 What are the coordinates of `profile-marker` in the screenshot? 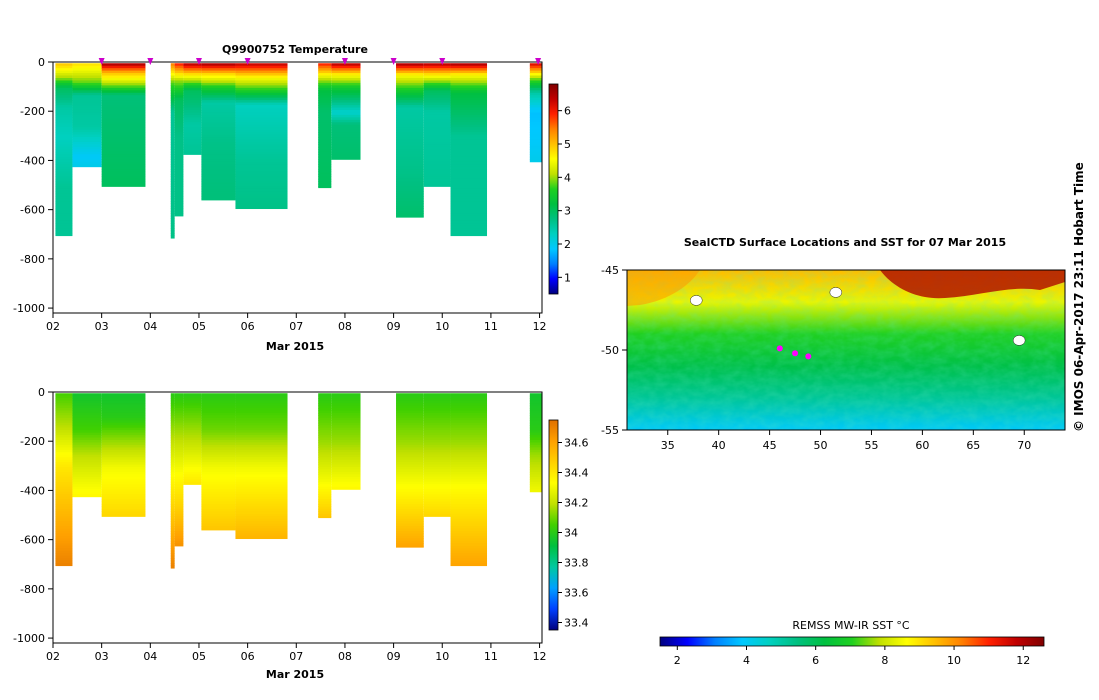 It's located at (101, 61).